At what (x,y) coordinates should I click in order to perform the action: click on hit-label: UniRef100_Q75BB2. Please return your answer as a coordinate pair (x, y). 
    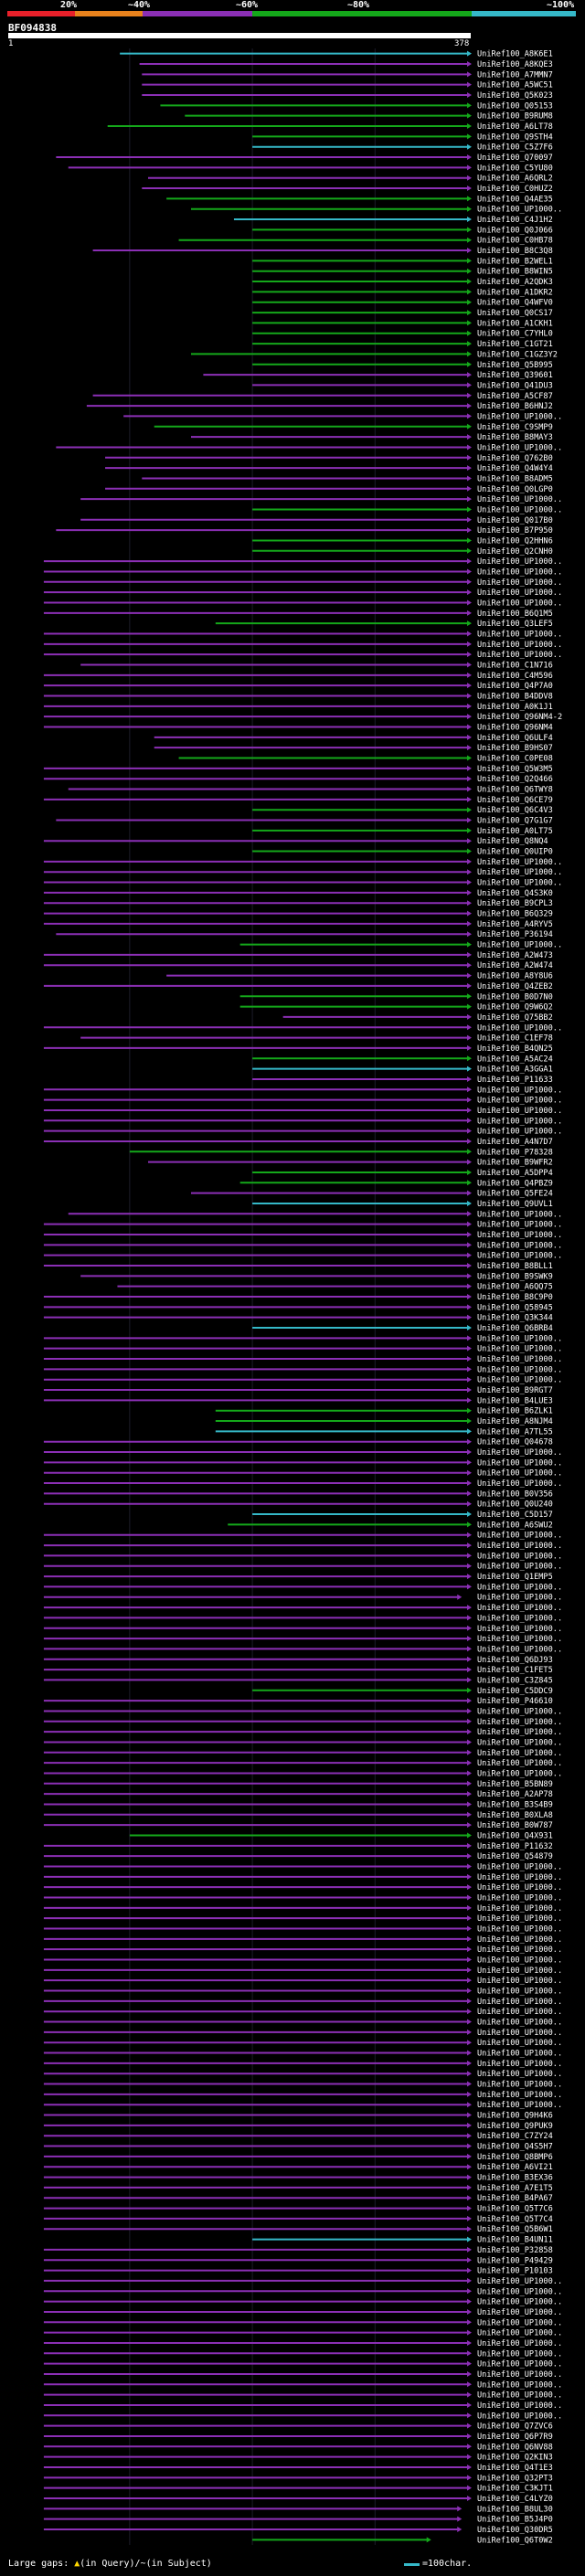
    Looking at the image, I should click on (515, 1018).